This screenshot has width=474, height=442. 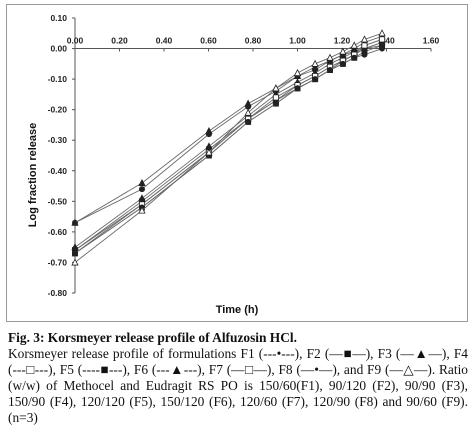 I want to click on x-tick-label: 1.40, so click(x=386, y=41).